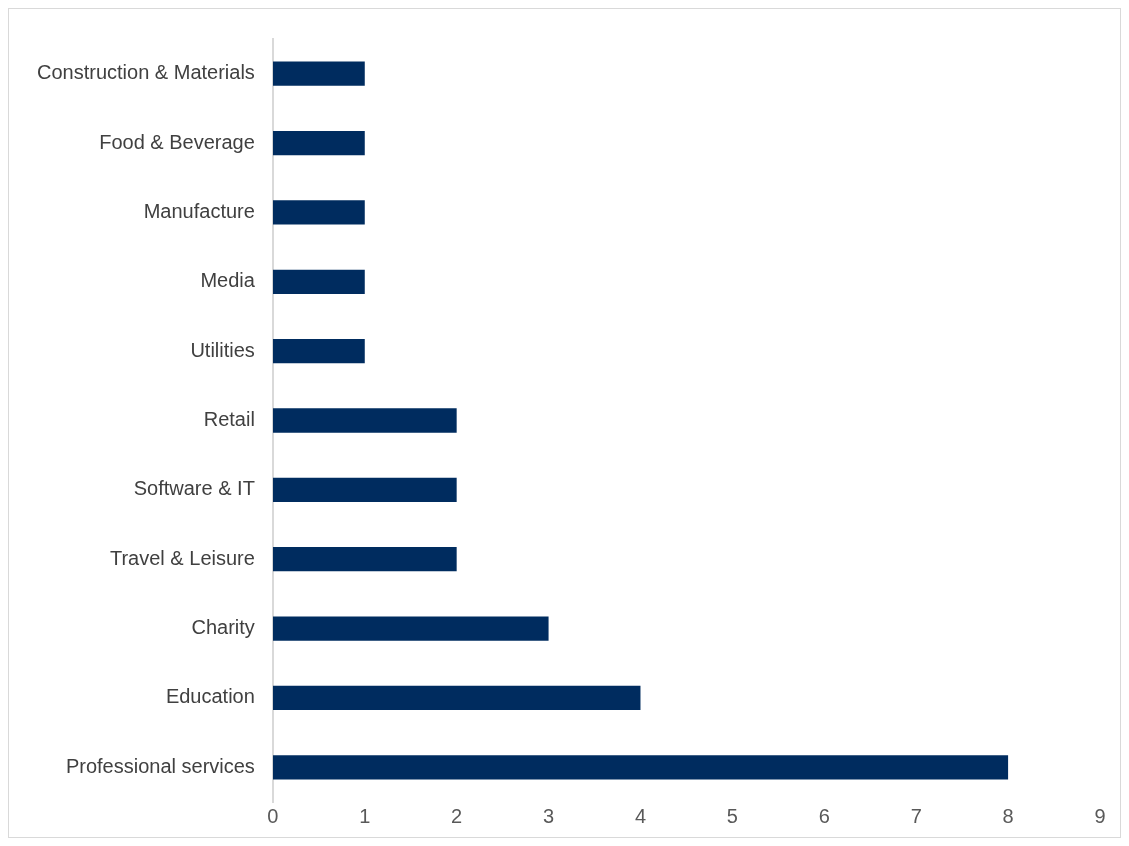 Image resolution: width=1129 pixels, height=846 pixels. What do you see at coordinates (194, 488) in the screenshot?
I see `y-tick-label: Software & IT` at bounding box center [194, 488].